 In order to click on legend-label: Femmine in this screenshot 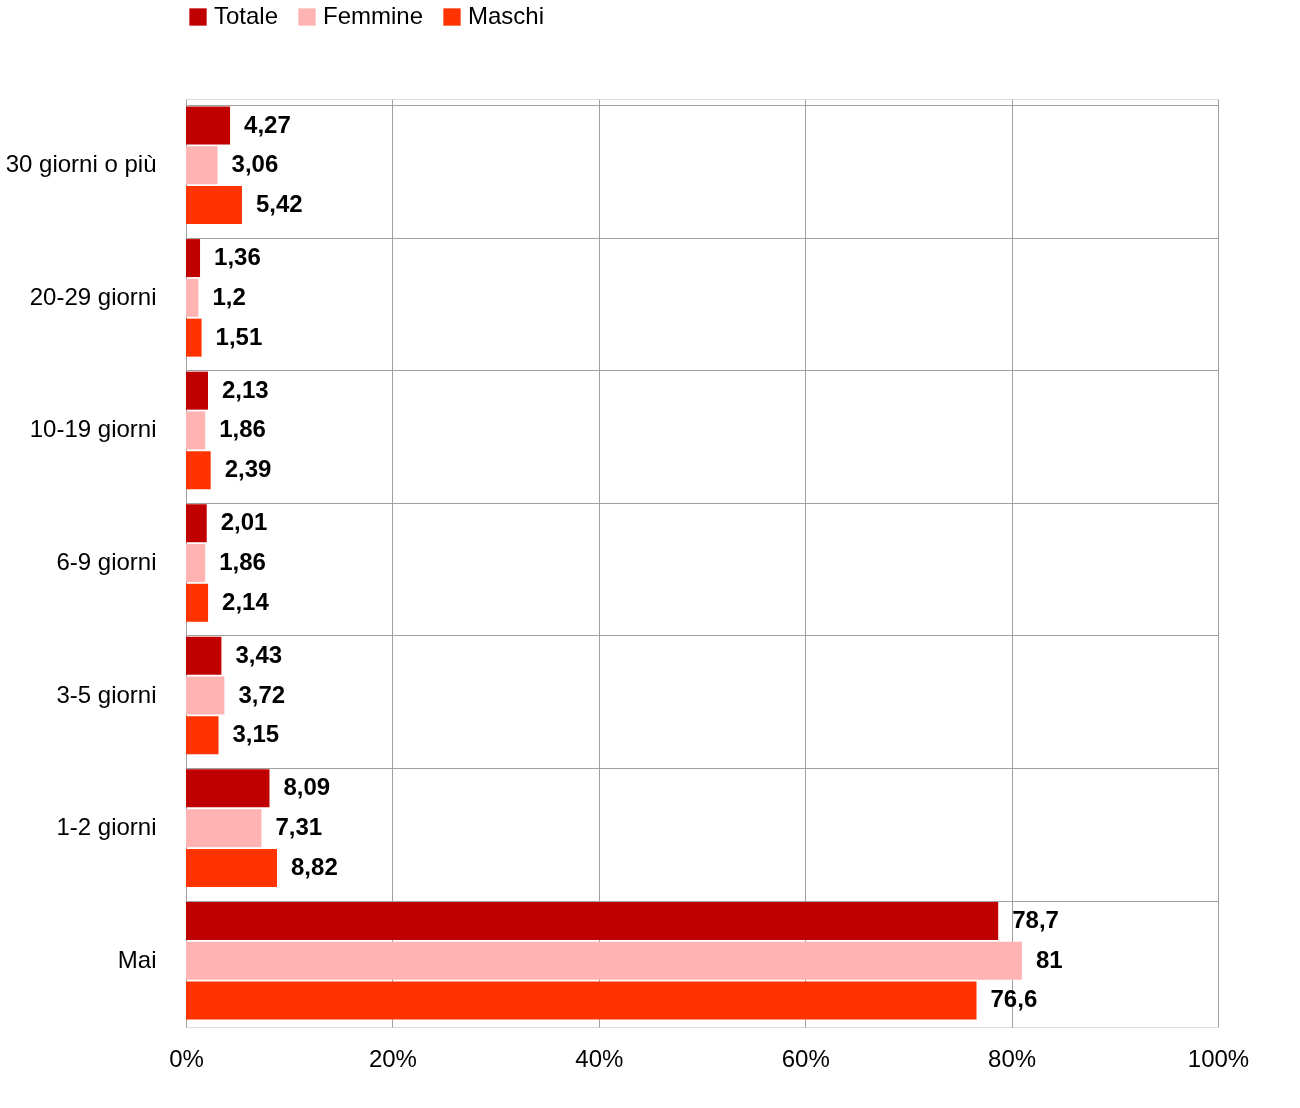, I will do `click(373, 15)`.